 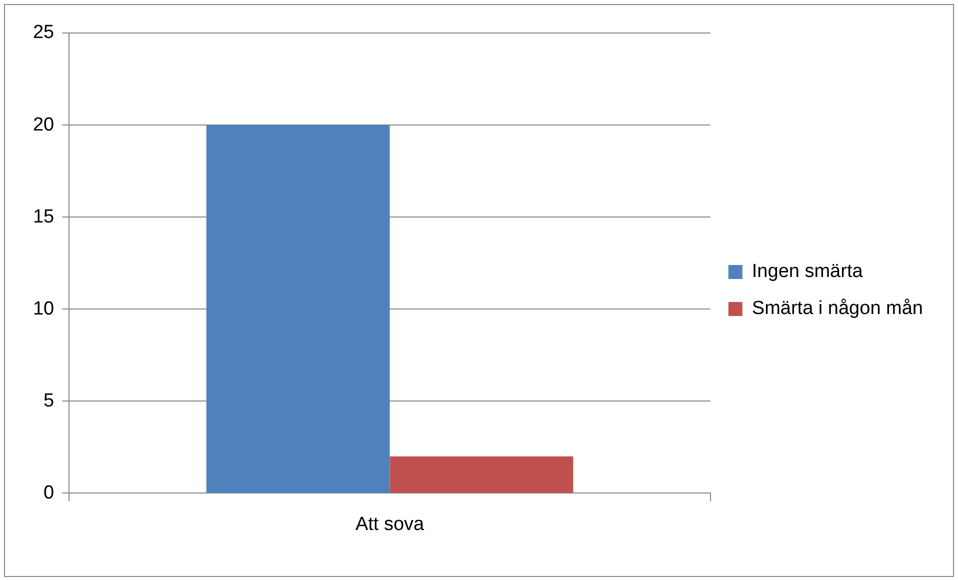 What do you see at coordinates (49, 493) in the screenshot?
I see `y-tick-label: 0` at bounding box center [49, 493].